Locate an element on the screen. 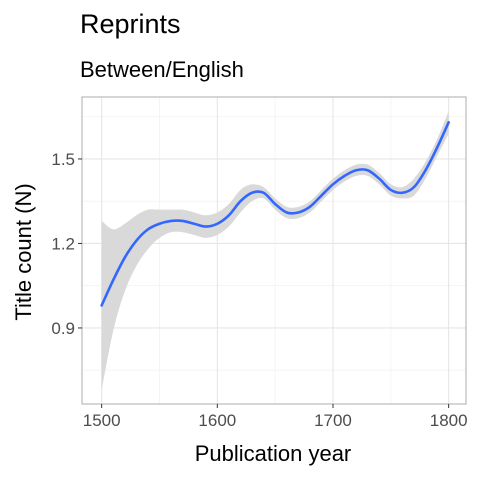 The height and width of the screenshot is (480, 480). x-axis-title: Publication year is located at coordinates (273, 453).